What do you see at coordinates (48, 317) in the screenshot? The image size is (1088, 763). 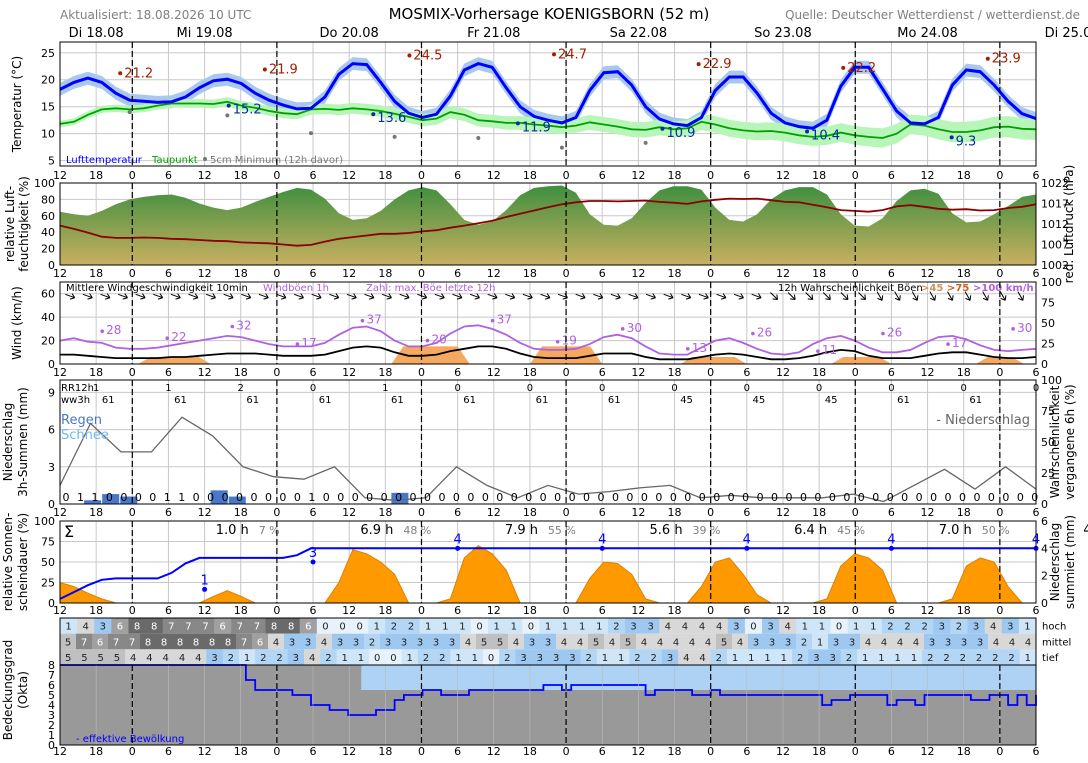 I see `y-tick-label: 40` at bounding box center [48, 317].